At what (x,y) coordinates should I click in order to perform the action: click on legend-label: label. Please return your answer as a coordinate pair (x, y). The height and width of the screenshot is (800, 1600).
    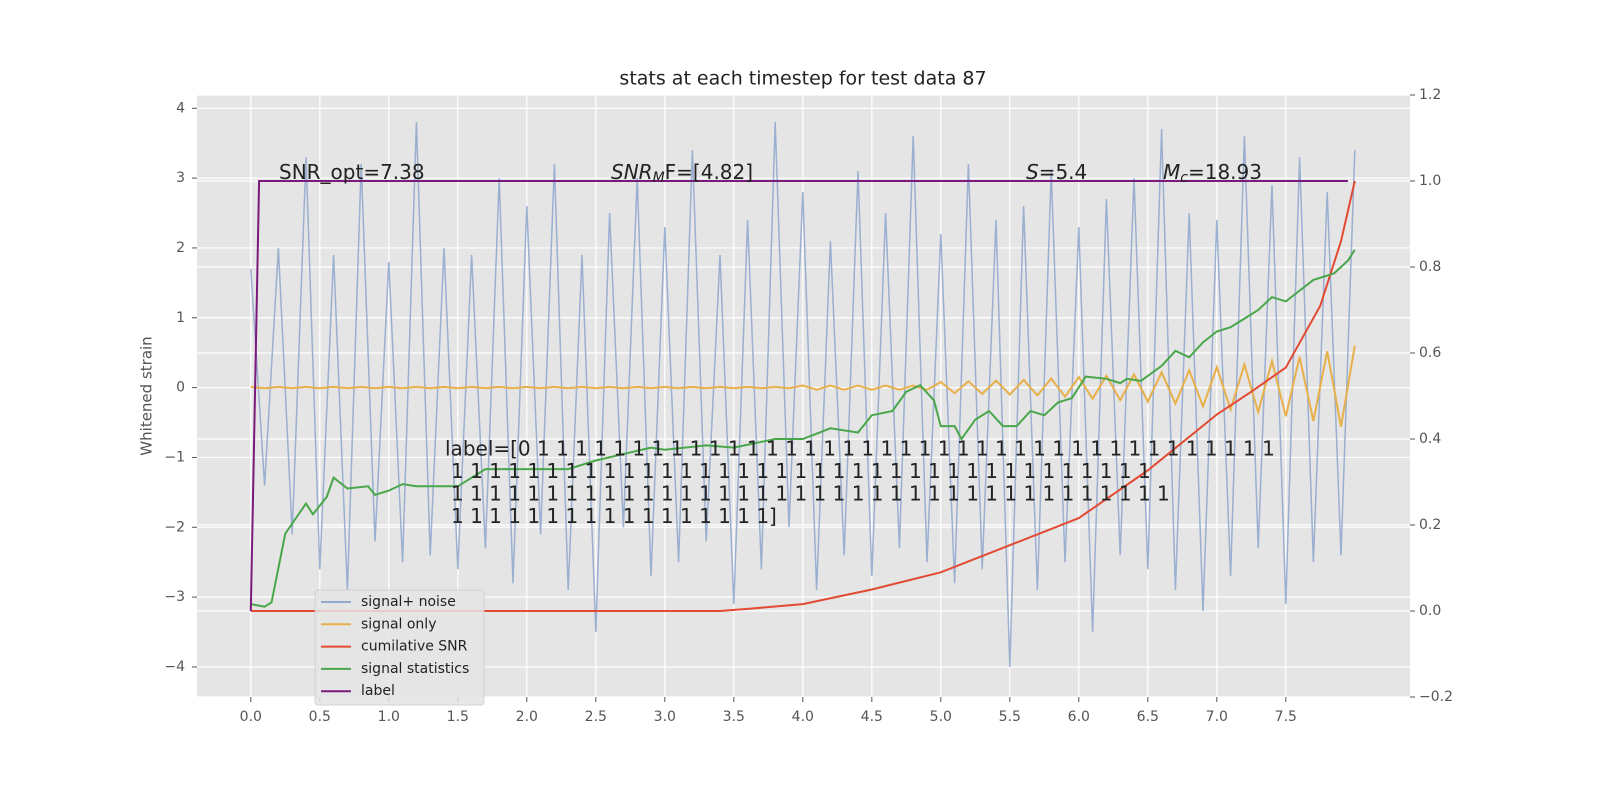
    Looking at the image, I should click on (378, 691).